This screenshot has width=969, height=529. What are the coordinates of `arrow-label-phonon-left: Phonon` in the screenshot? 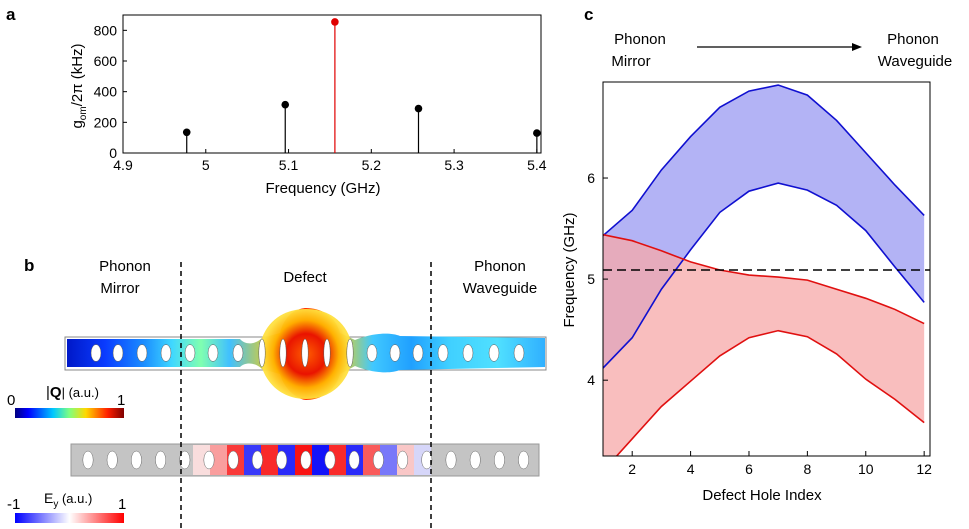 It's located at (640, 39).